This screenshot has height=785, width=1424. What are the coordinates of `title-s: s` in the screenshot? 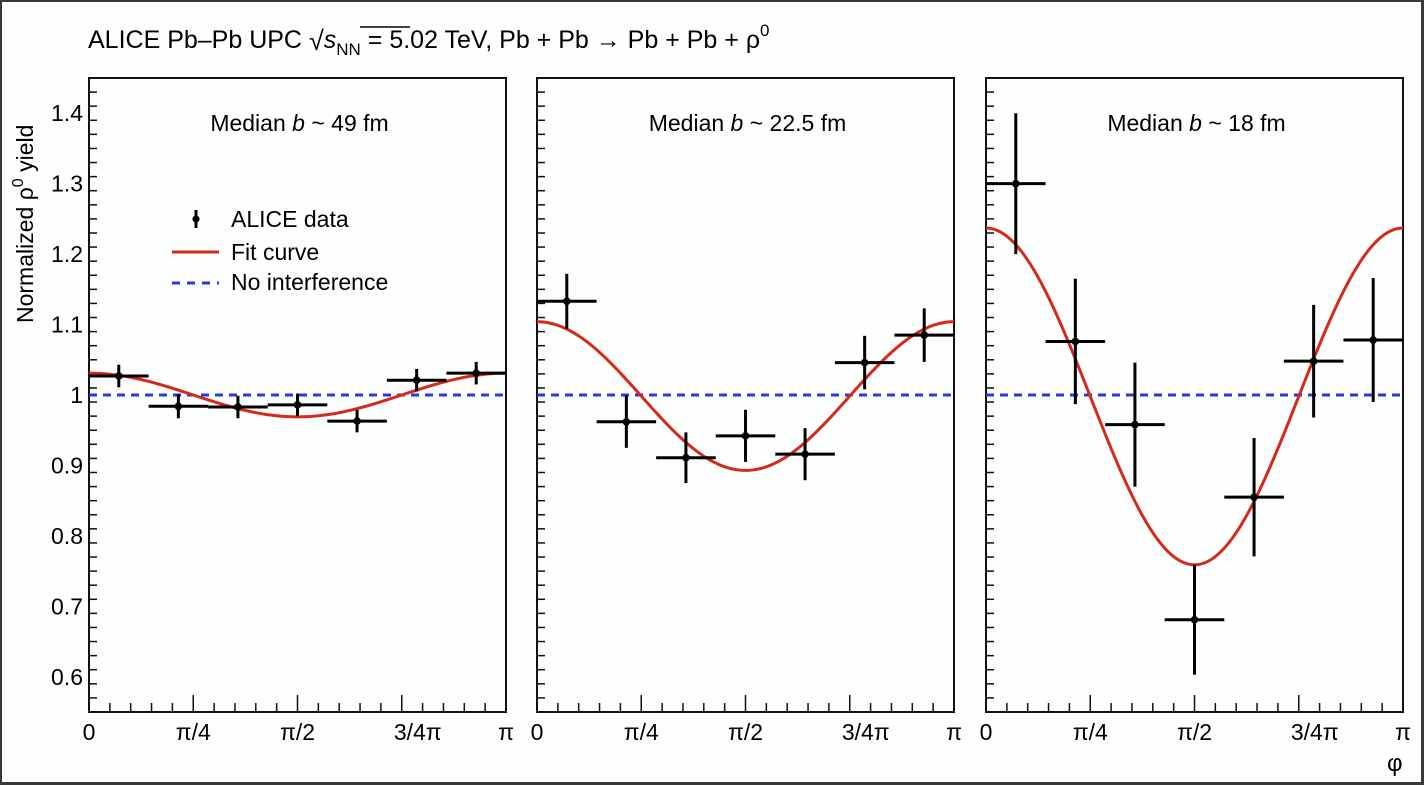 It's located at (330, 40).